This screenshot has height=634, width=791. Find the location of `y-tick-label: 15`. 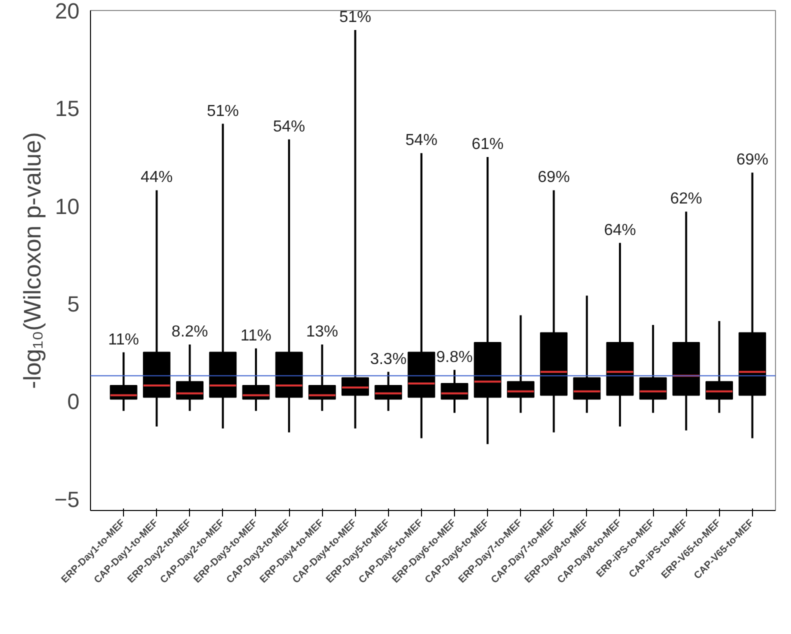

y-tick-label: 15 is located at coordinates (67, 109).